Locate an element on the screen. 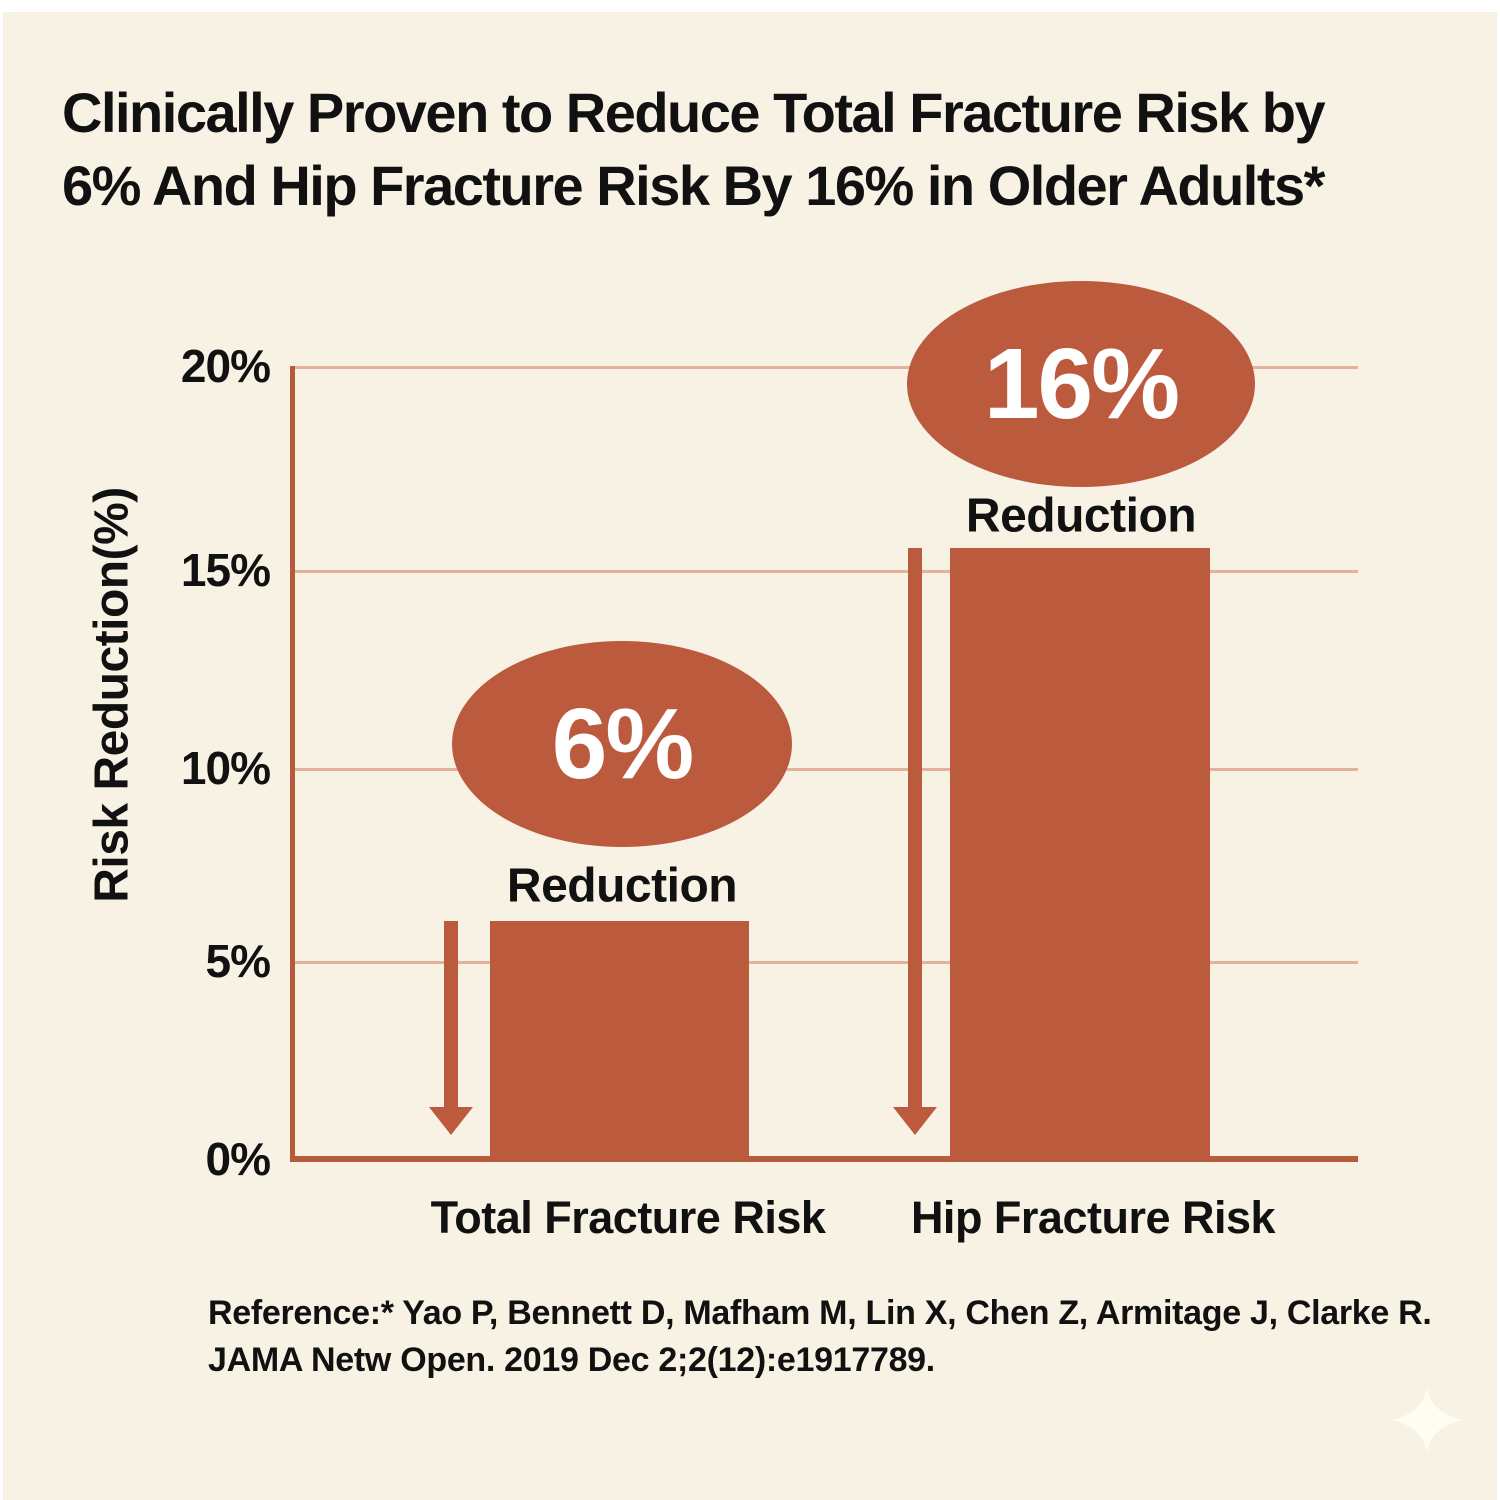 The height and width of the screenshot is (1500, 1500). badge-value: 6% is located at coordinates (623, 743).